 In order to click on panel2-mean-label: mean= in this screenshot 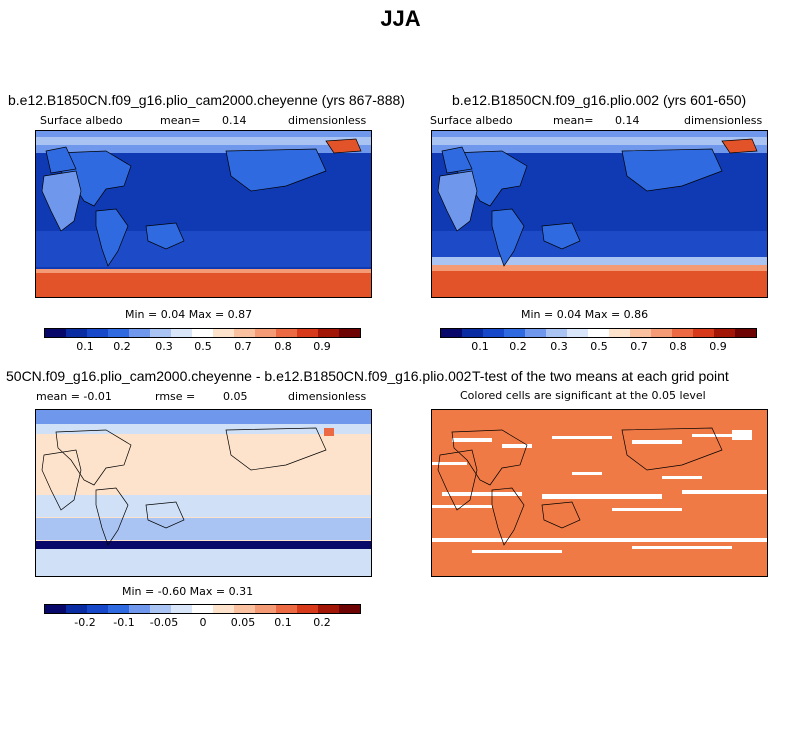, I will do `click(573, 120)`.